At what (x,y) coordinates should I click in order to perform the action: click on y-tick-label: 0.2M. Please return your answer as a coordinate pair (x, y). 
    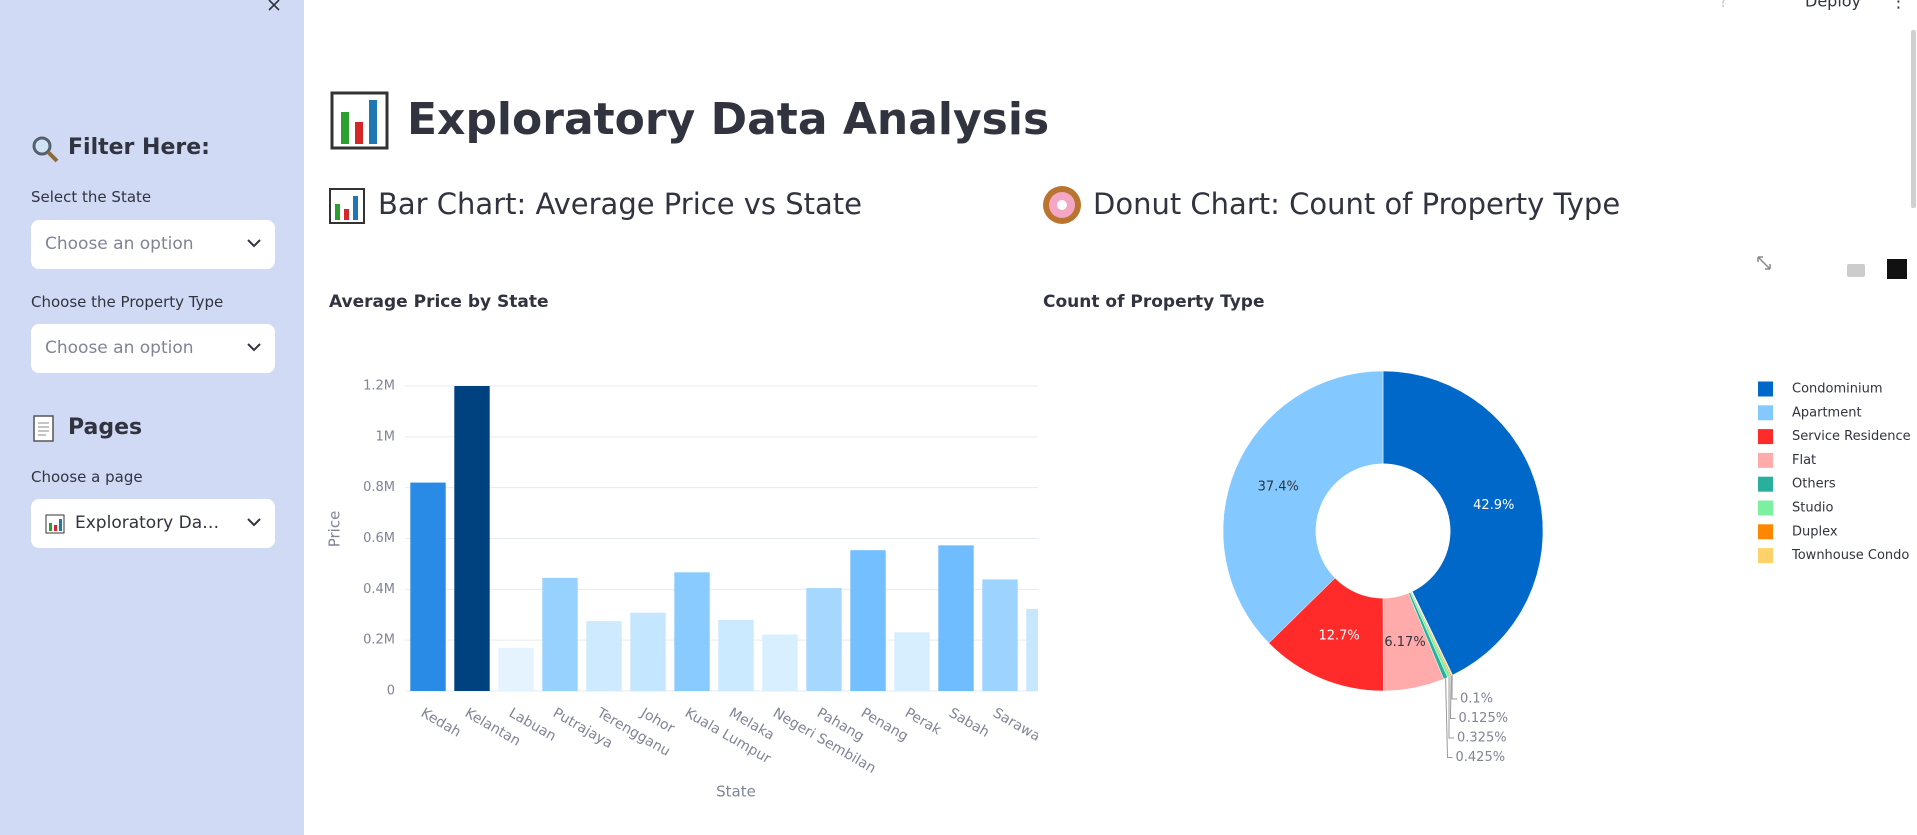
    Looking at the image, I should click on (379, 640).